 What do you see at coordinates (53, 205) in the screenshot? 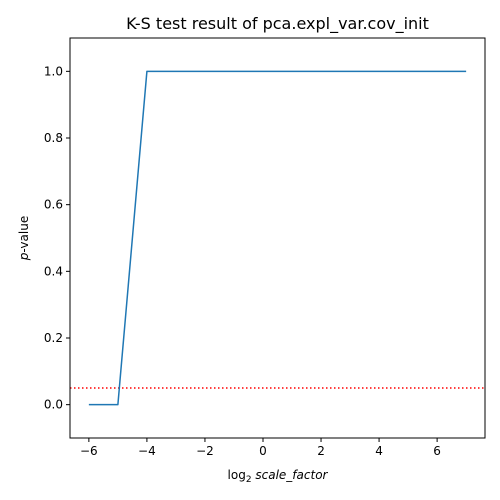
I see `y-tick-label: 0.6` at bounding box center [53, 205].